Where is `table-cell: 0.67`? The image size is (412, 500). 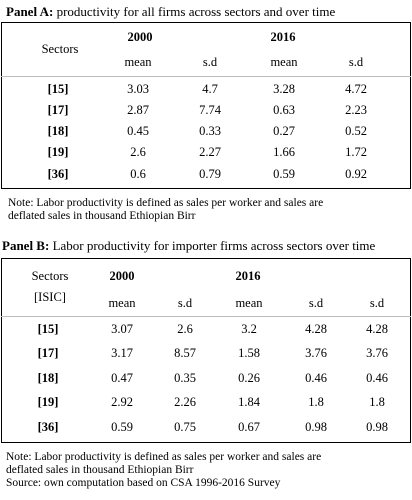
table-cell: 0.67 is located at coordinates (249, 427).